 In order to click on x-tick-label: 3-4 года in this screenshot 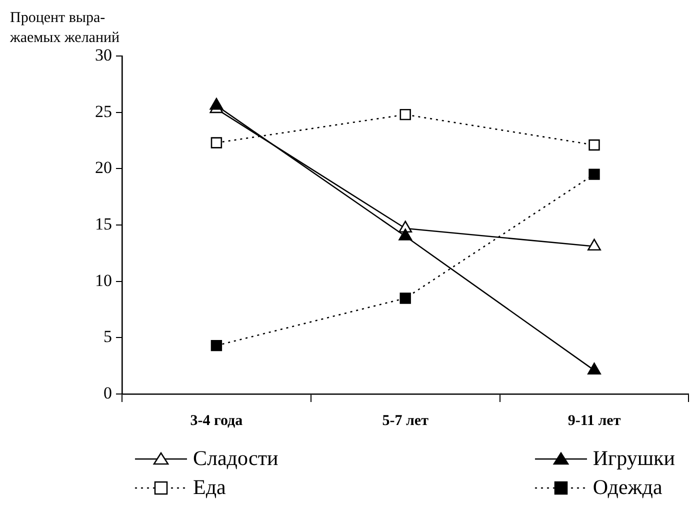, I will do `click(217, 420)`.